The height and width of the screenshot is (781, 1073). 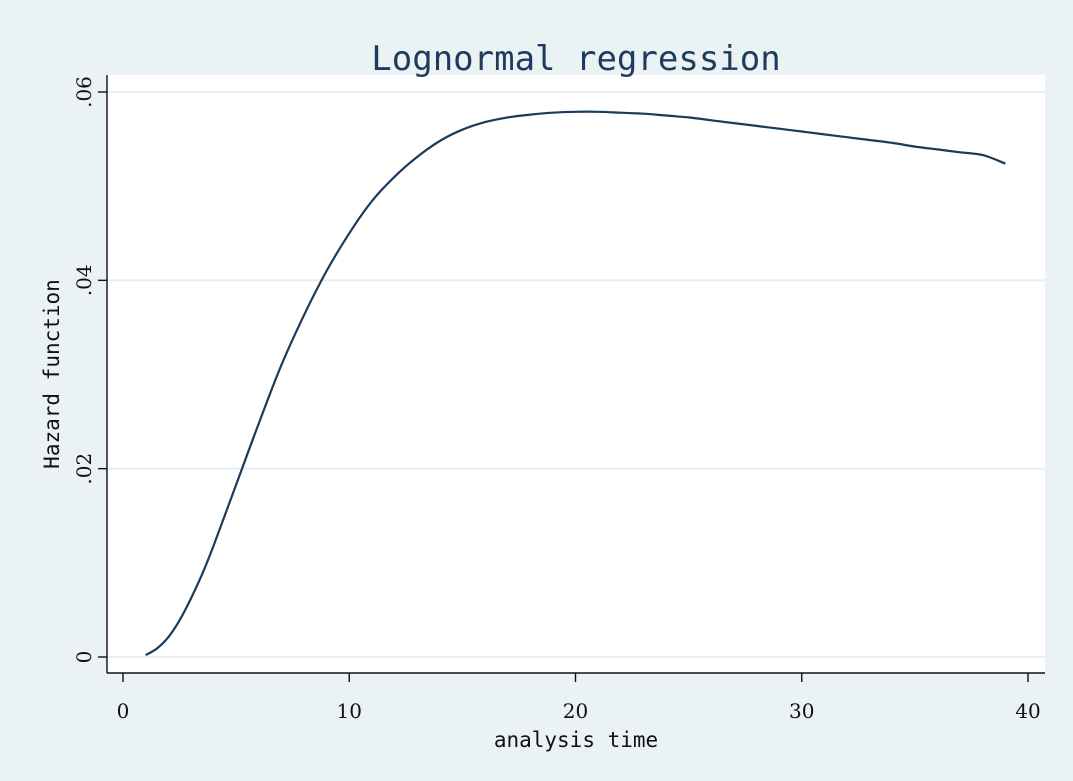 I want to click on y-tick-label-0: 0, so click(x=84, y=657).